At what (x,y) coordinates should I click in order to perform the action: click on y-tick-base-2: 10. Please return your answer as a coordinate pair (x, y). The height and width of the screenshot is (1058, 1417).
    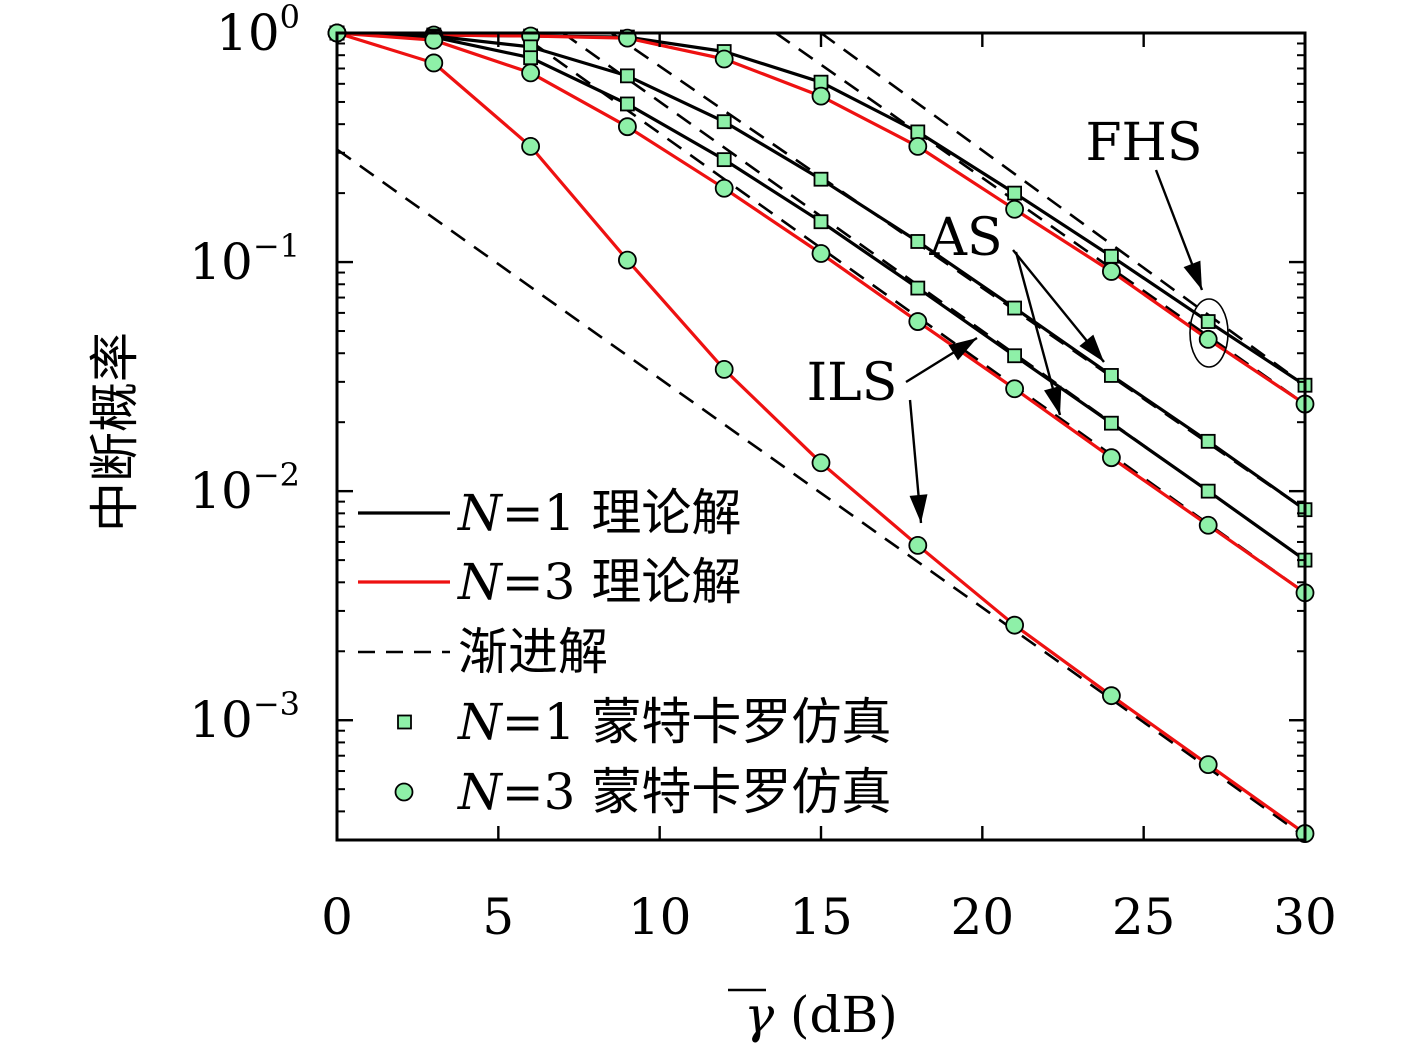
    Looking at the image, I should click on (221, 491).